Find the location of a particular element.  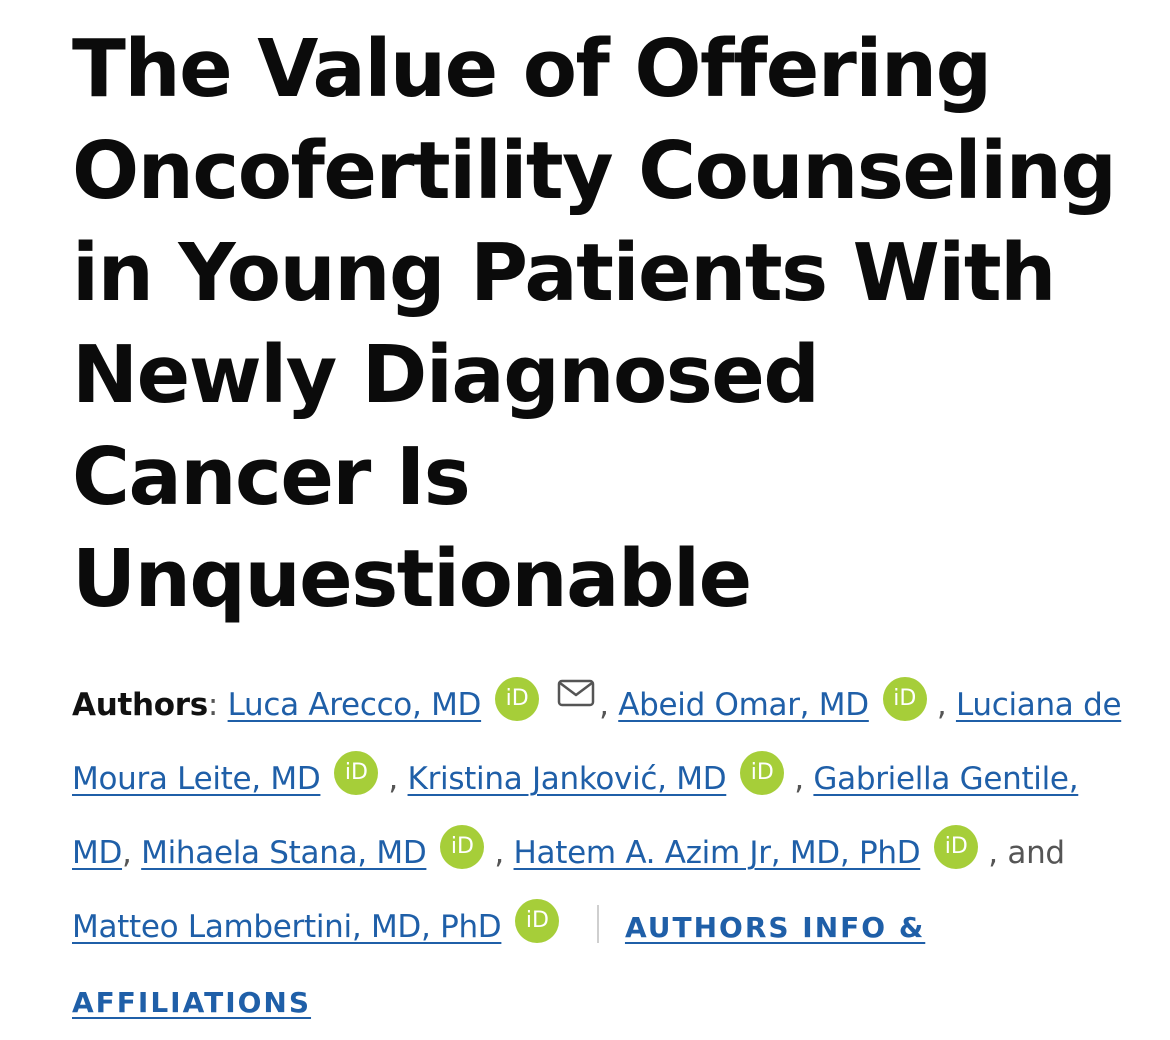

divider is located at coordinates (597, 924).